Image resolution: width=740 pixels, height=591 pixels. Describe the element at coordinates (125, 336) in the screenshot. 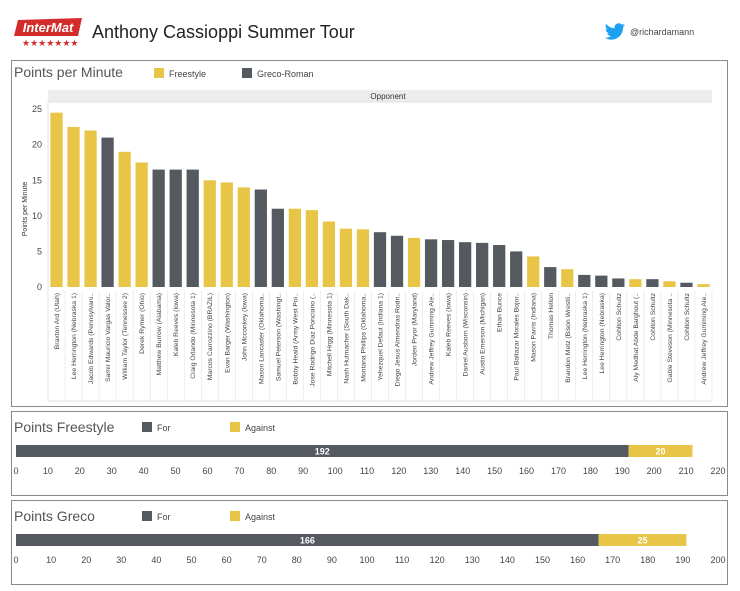

I see `category-label: William Taylor (Tennessee 2)` at that location.